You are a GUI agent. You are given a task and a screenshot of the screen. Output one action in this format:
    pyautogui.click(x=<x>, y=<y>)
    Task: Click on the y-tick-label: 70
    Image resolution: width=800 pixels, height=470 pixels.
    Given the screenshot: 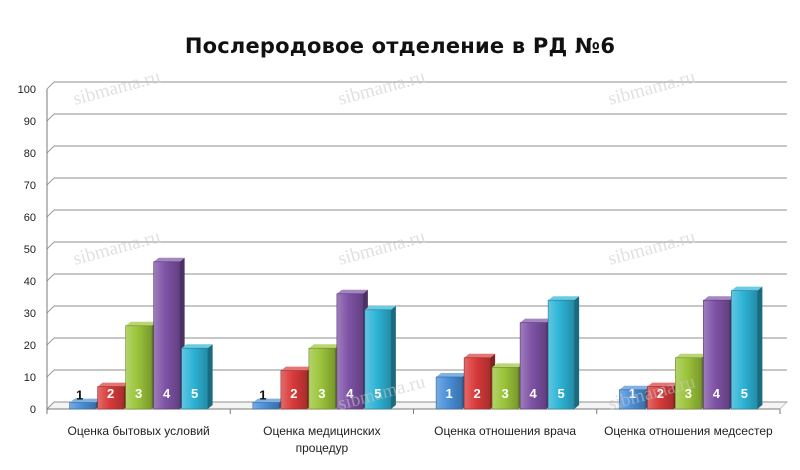 What is the action you would take?
    pyautogui.click(x=30, y=186)
    